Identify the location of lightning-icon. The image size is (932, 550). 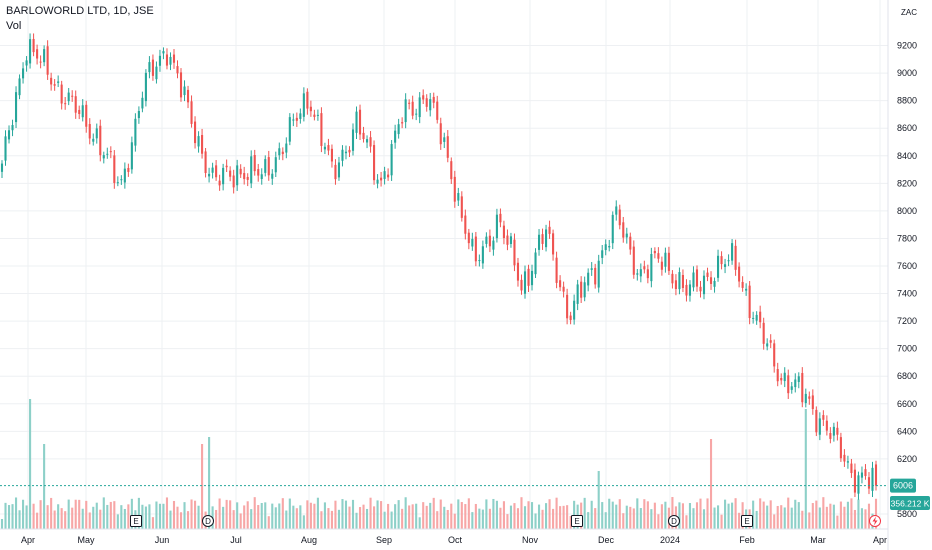
(875, 521).